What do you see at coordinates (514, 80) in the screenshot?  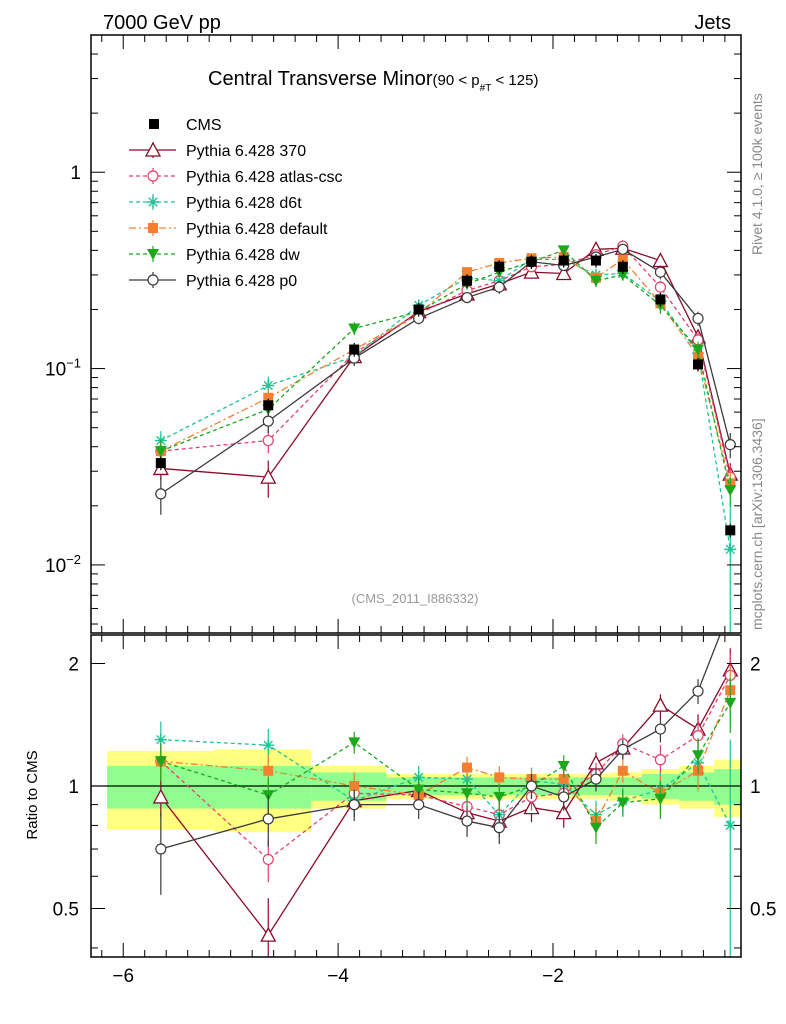 I see `chart-title-end: < 125)` at bounding box center [514, 80].